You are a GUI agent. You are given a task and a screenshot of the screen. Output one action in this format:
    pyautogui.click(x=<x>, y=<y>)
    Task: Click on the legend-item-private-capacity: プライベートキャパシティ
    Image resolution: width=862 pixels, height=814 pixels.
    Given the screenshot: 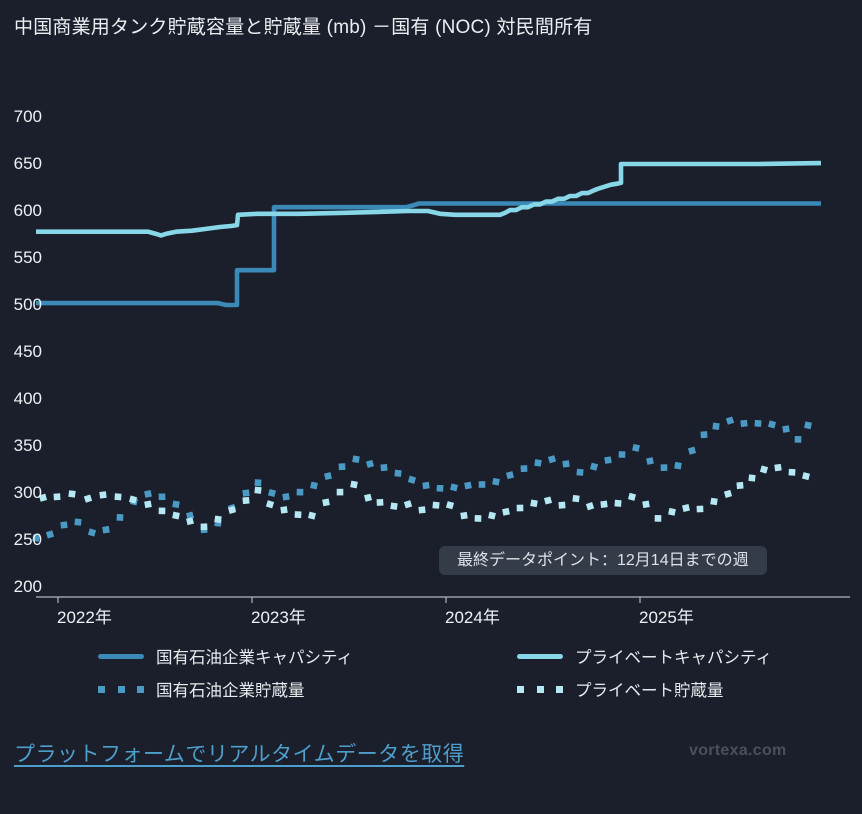 What is the action you would take?
    pyautogui.click(x=645, y=656)
    